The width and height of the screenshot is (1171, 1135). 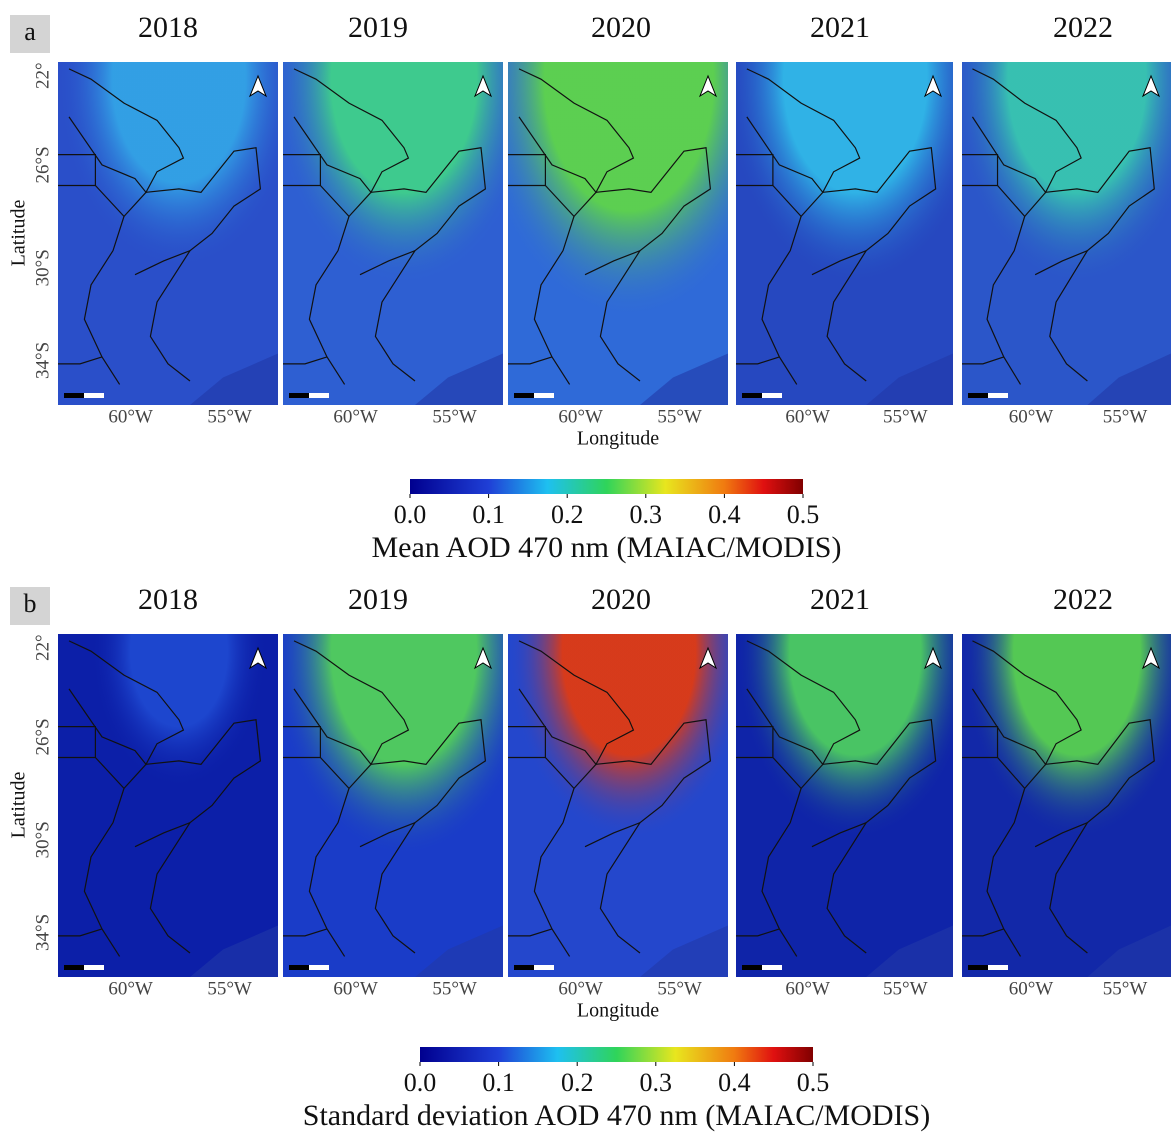 I want to click on colorbar-tick-label: 0.0, so click(x=420, y=1082).